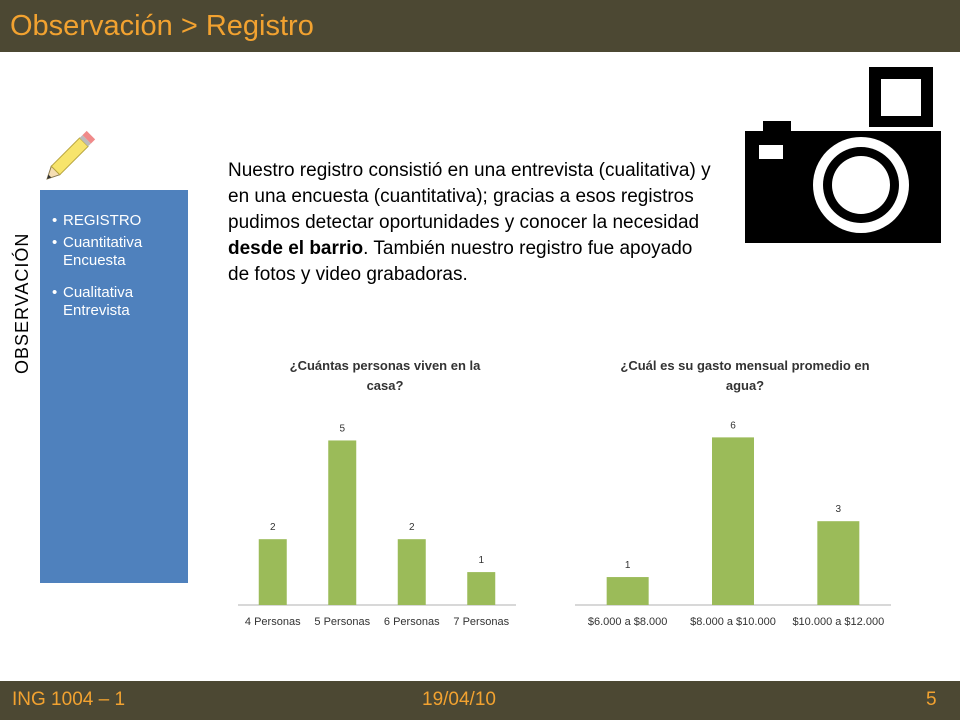 The height and width of the screenshot is (720, 960). Describe the element at coordinates (118, 221) in the screenshot. I see `list-item-registro: REGISTRO` at that location.